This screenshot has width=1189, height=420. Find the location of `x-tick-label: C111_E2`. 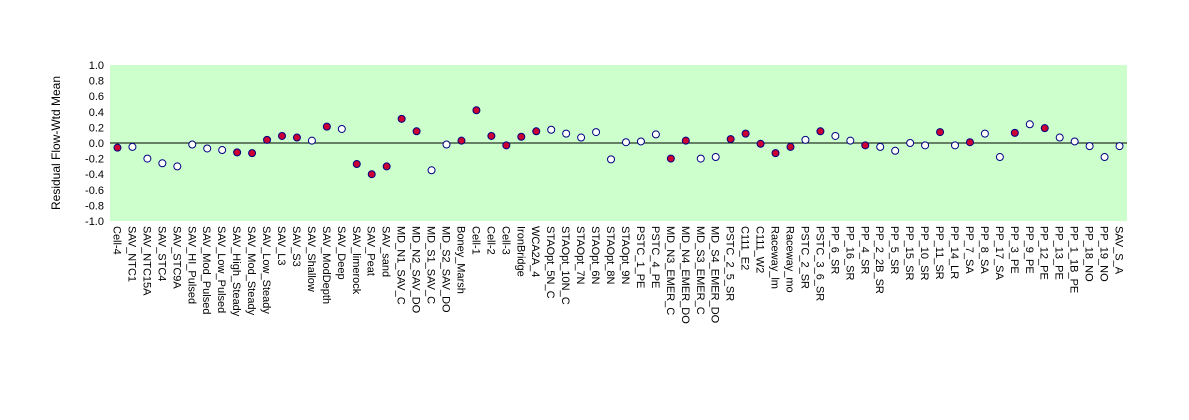

x-tick-label: C111_E2 is located at coordinates (745, 248).